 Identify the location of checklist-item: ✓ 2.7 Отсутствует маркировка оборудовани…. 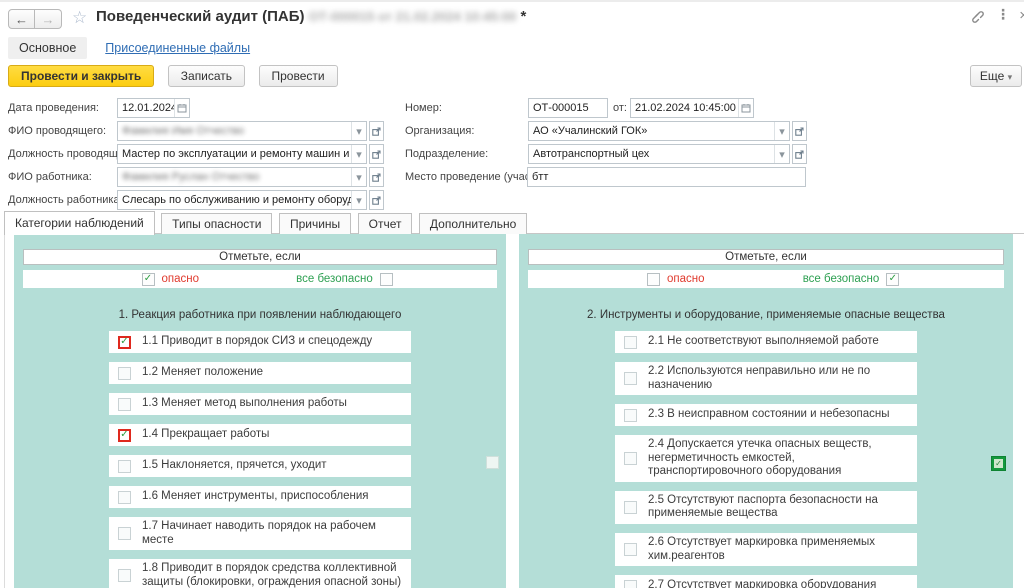
(766, 581).